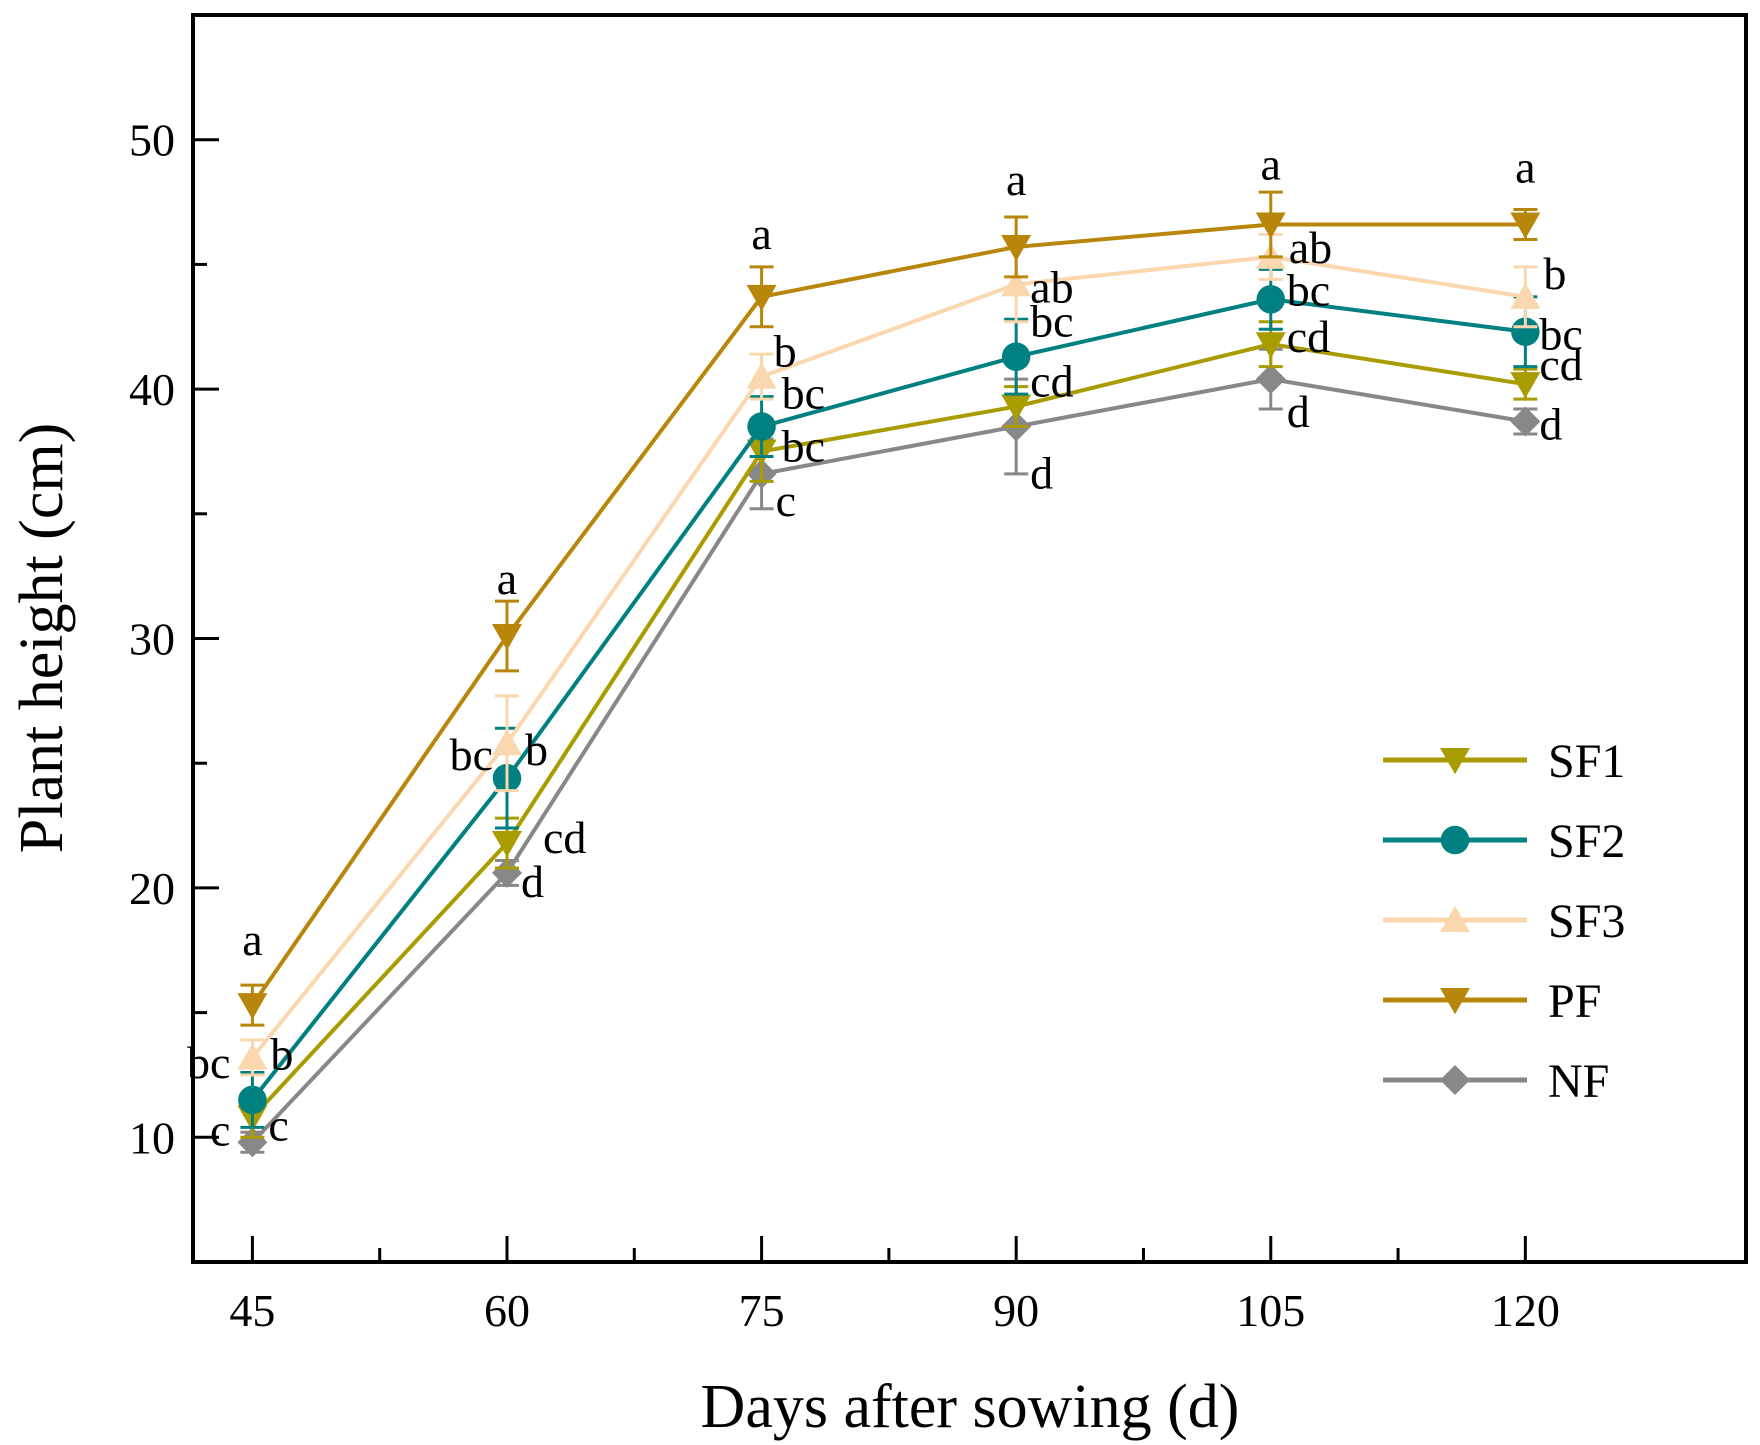  What do you see at coordinates (507, 1310) in the screenshot?
I see `x-tick-label: 60` at bounding box center [507, 1310].